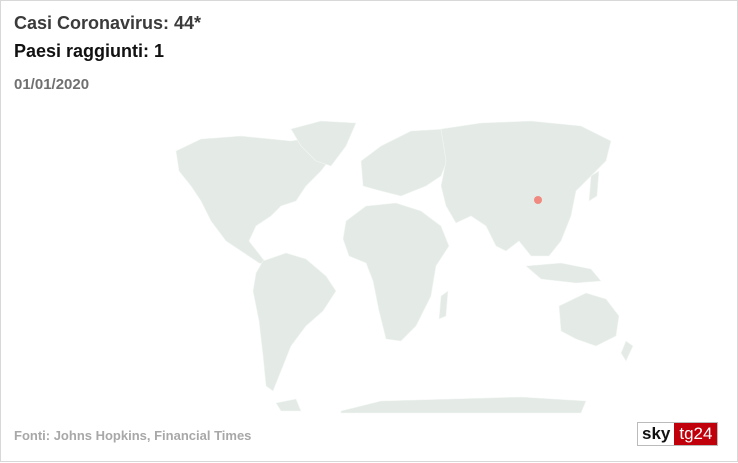  What do you see at coordinates (294, 322) in the screenshot?
I see `south-america` at bounding box center [294, 322].